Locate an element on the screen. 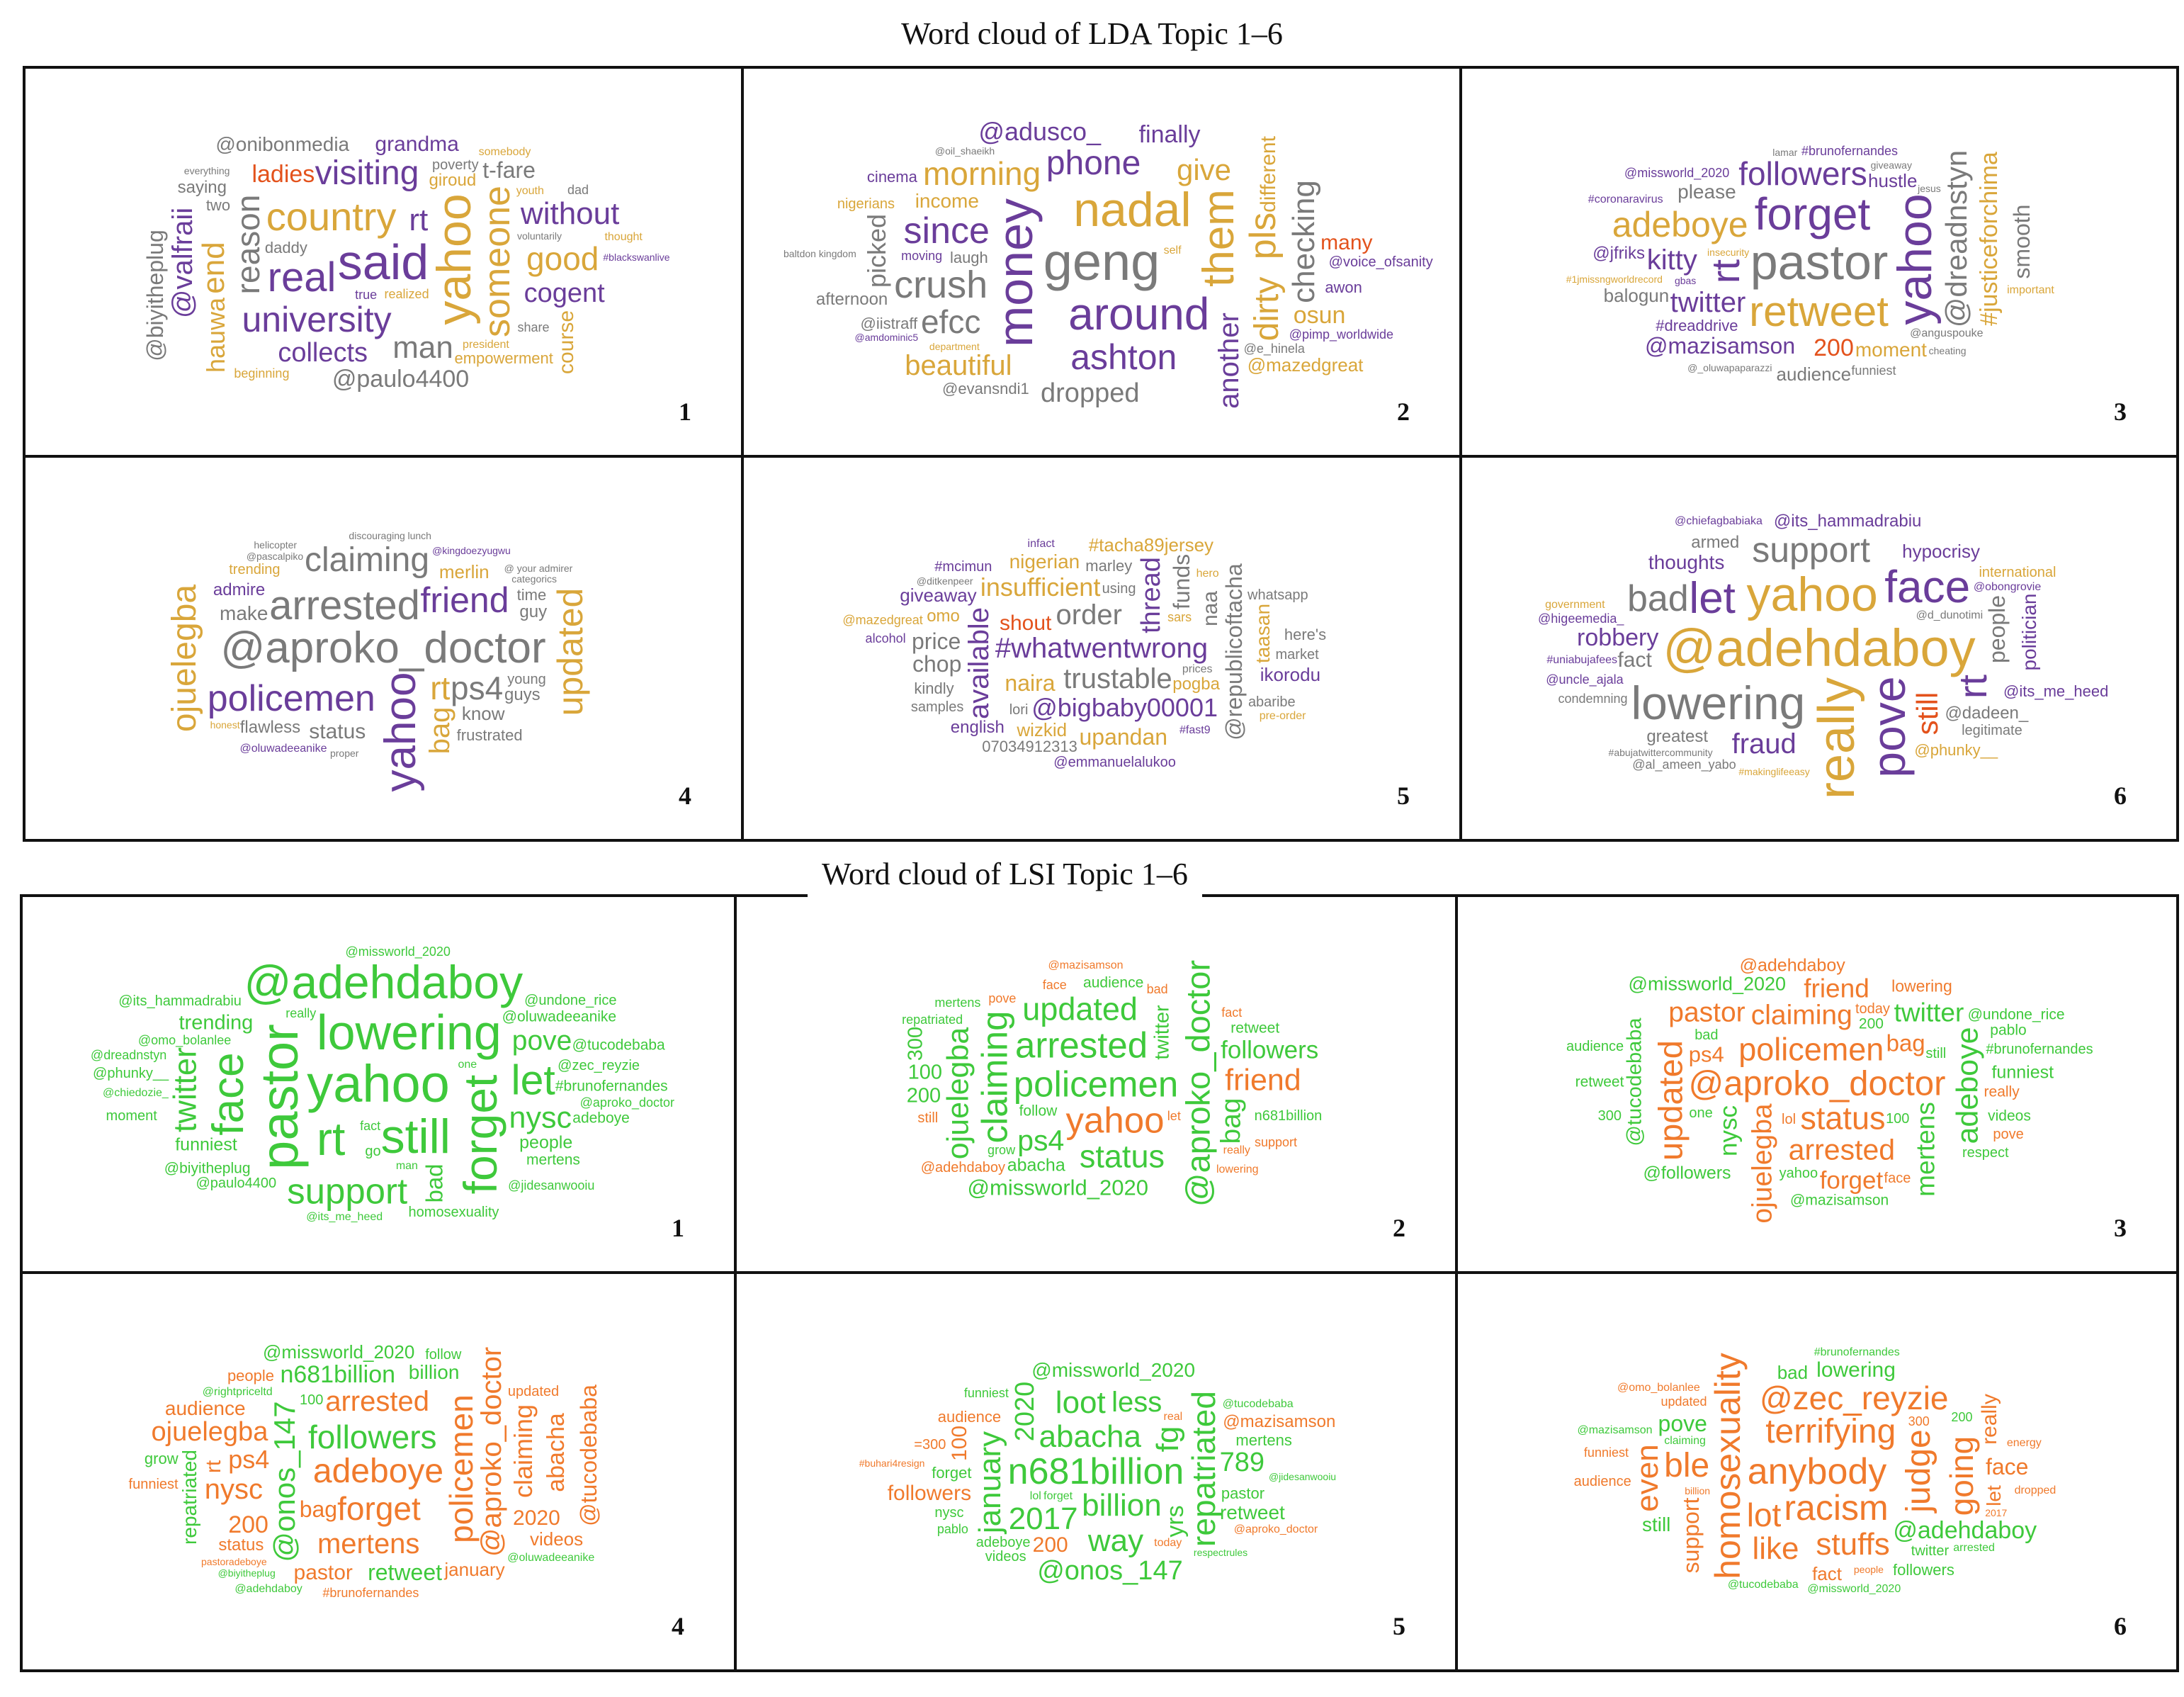  cloud-word: dad is located at coordinates (578, 190).